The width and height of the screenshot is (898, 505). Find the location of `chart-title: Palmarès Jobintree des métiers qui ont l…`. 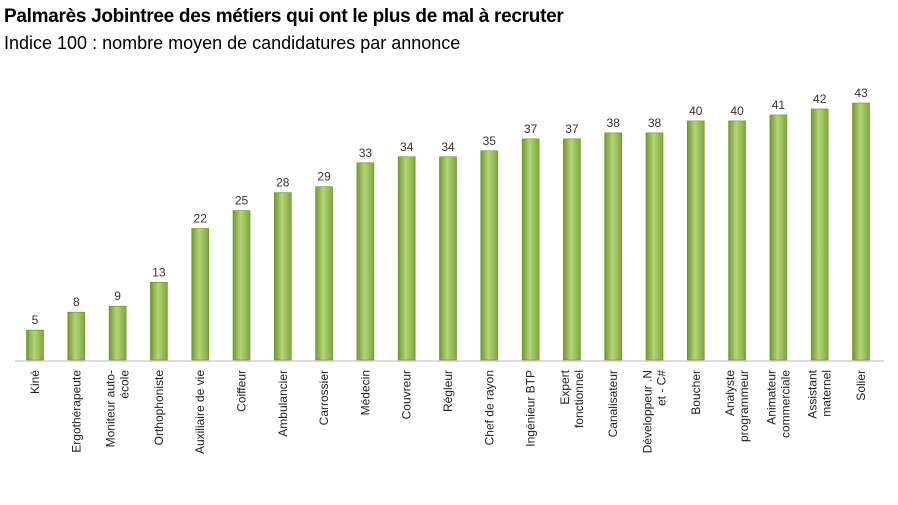

chart-title: Palmarès Jobintree des métiers qui ont l… is located at coordinates (284, 16).